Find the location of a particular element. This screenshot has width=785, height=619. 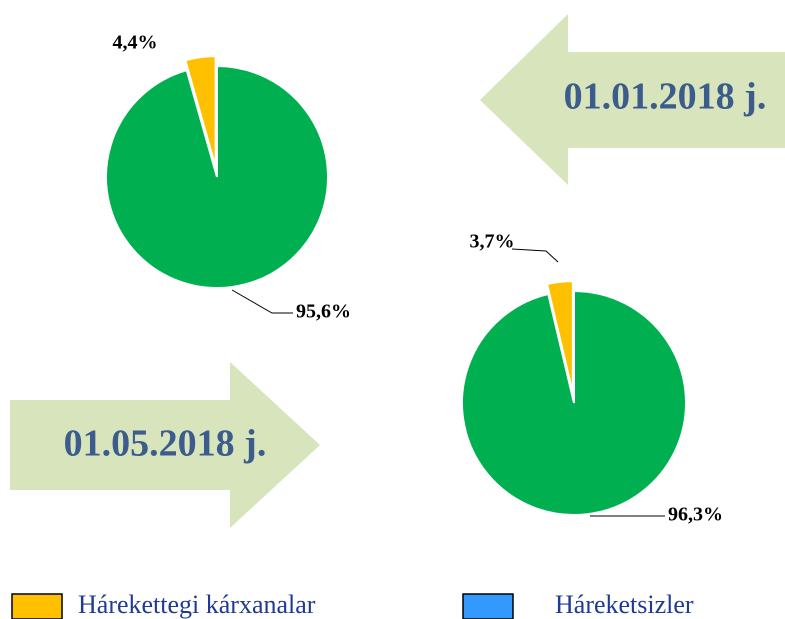

date-label: 01.01.2018 j. is located at coordinates (665, 97).